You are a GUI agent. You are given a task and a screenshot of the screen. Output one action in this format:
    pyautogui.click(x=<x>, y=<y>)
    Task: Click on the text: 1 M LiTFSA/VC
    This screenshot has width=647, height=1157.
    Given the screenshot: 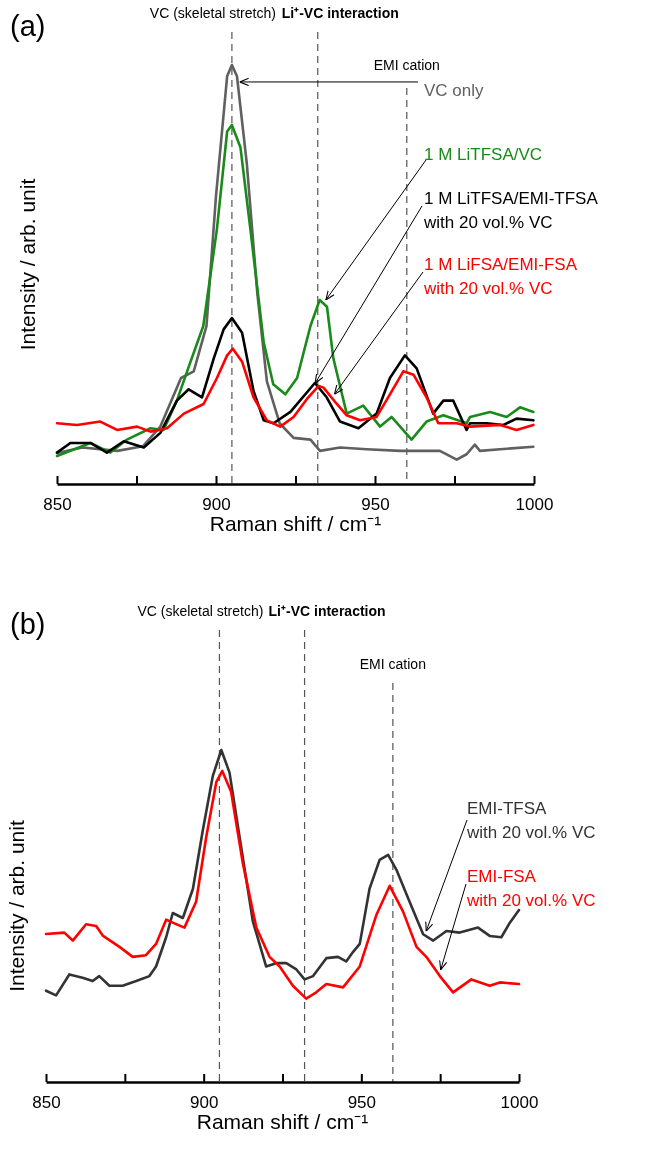 What is the action you would take?
    pyautogui.click(x=483, y=154)
    